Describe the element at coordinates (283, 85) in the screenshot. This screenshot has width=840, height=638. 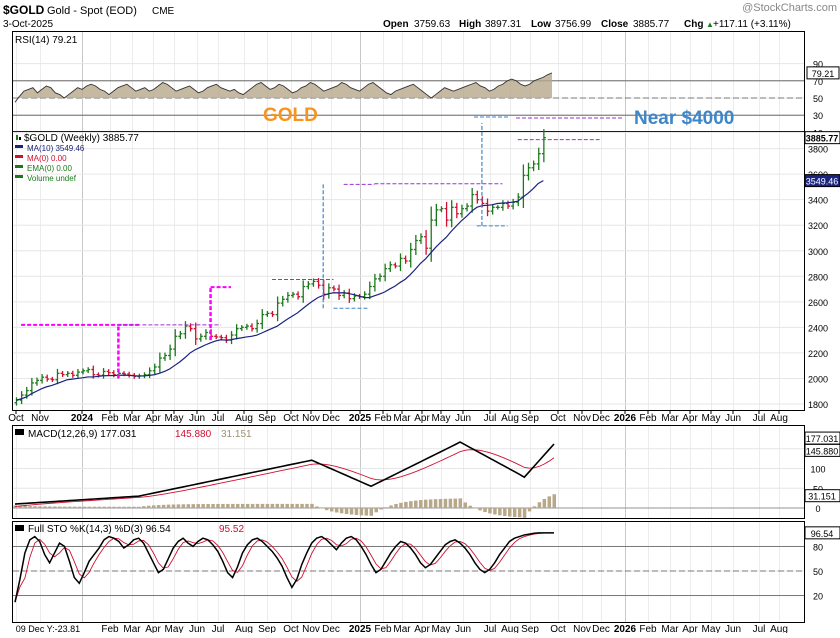
I see `rsi-overbought-fill` at that location.